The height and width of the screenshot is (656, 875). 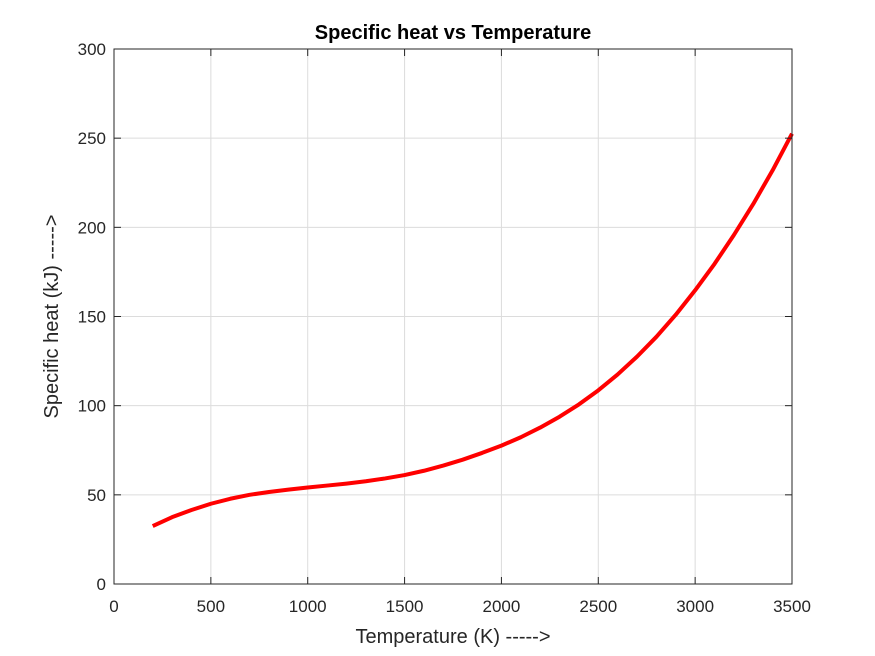 I want to click on x-tick-label: 500, so click(x=211, y=606).